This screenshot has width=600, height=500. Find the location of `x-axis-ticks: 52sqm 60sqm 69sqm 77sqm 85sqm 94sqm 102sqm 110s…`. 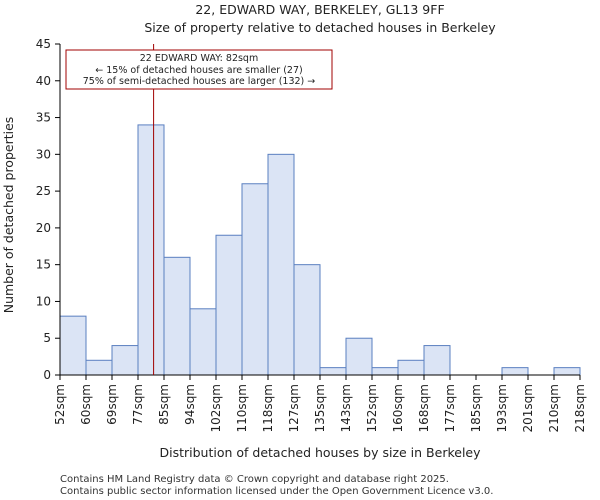

x-axis-ticks: 52sqm 60sqm 69sqm 77sqm 85sqm 94sqm 102sqm 110s… is located at coordinates (320, 403).